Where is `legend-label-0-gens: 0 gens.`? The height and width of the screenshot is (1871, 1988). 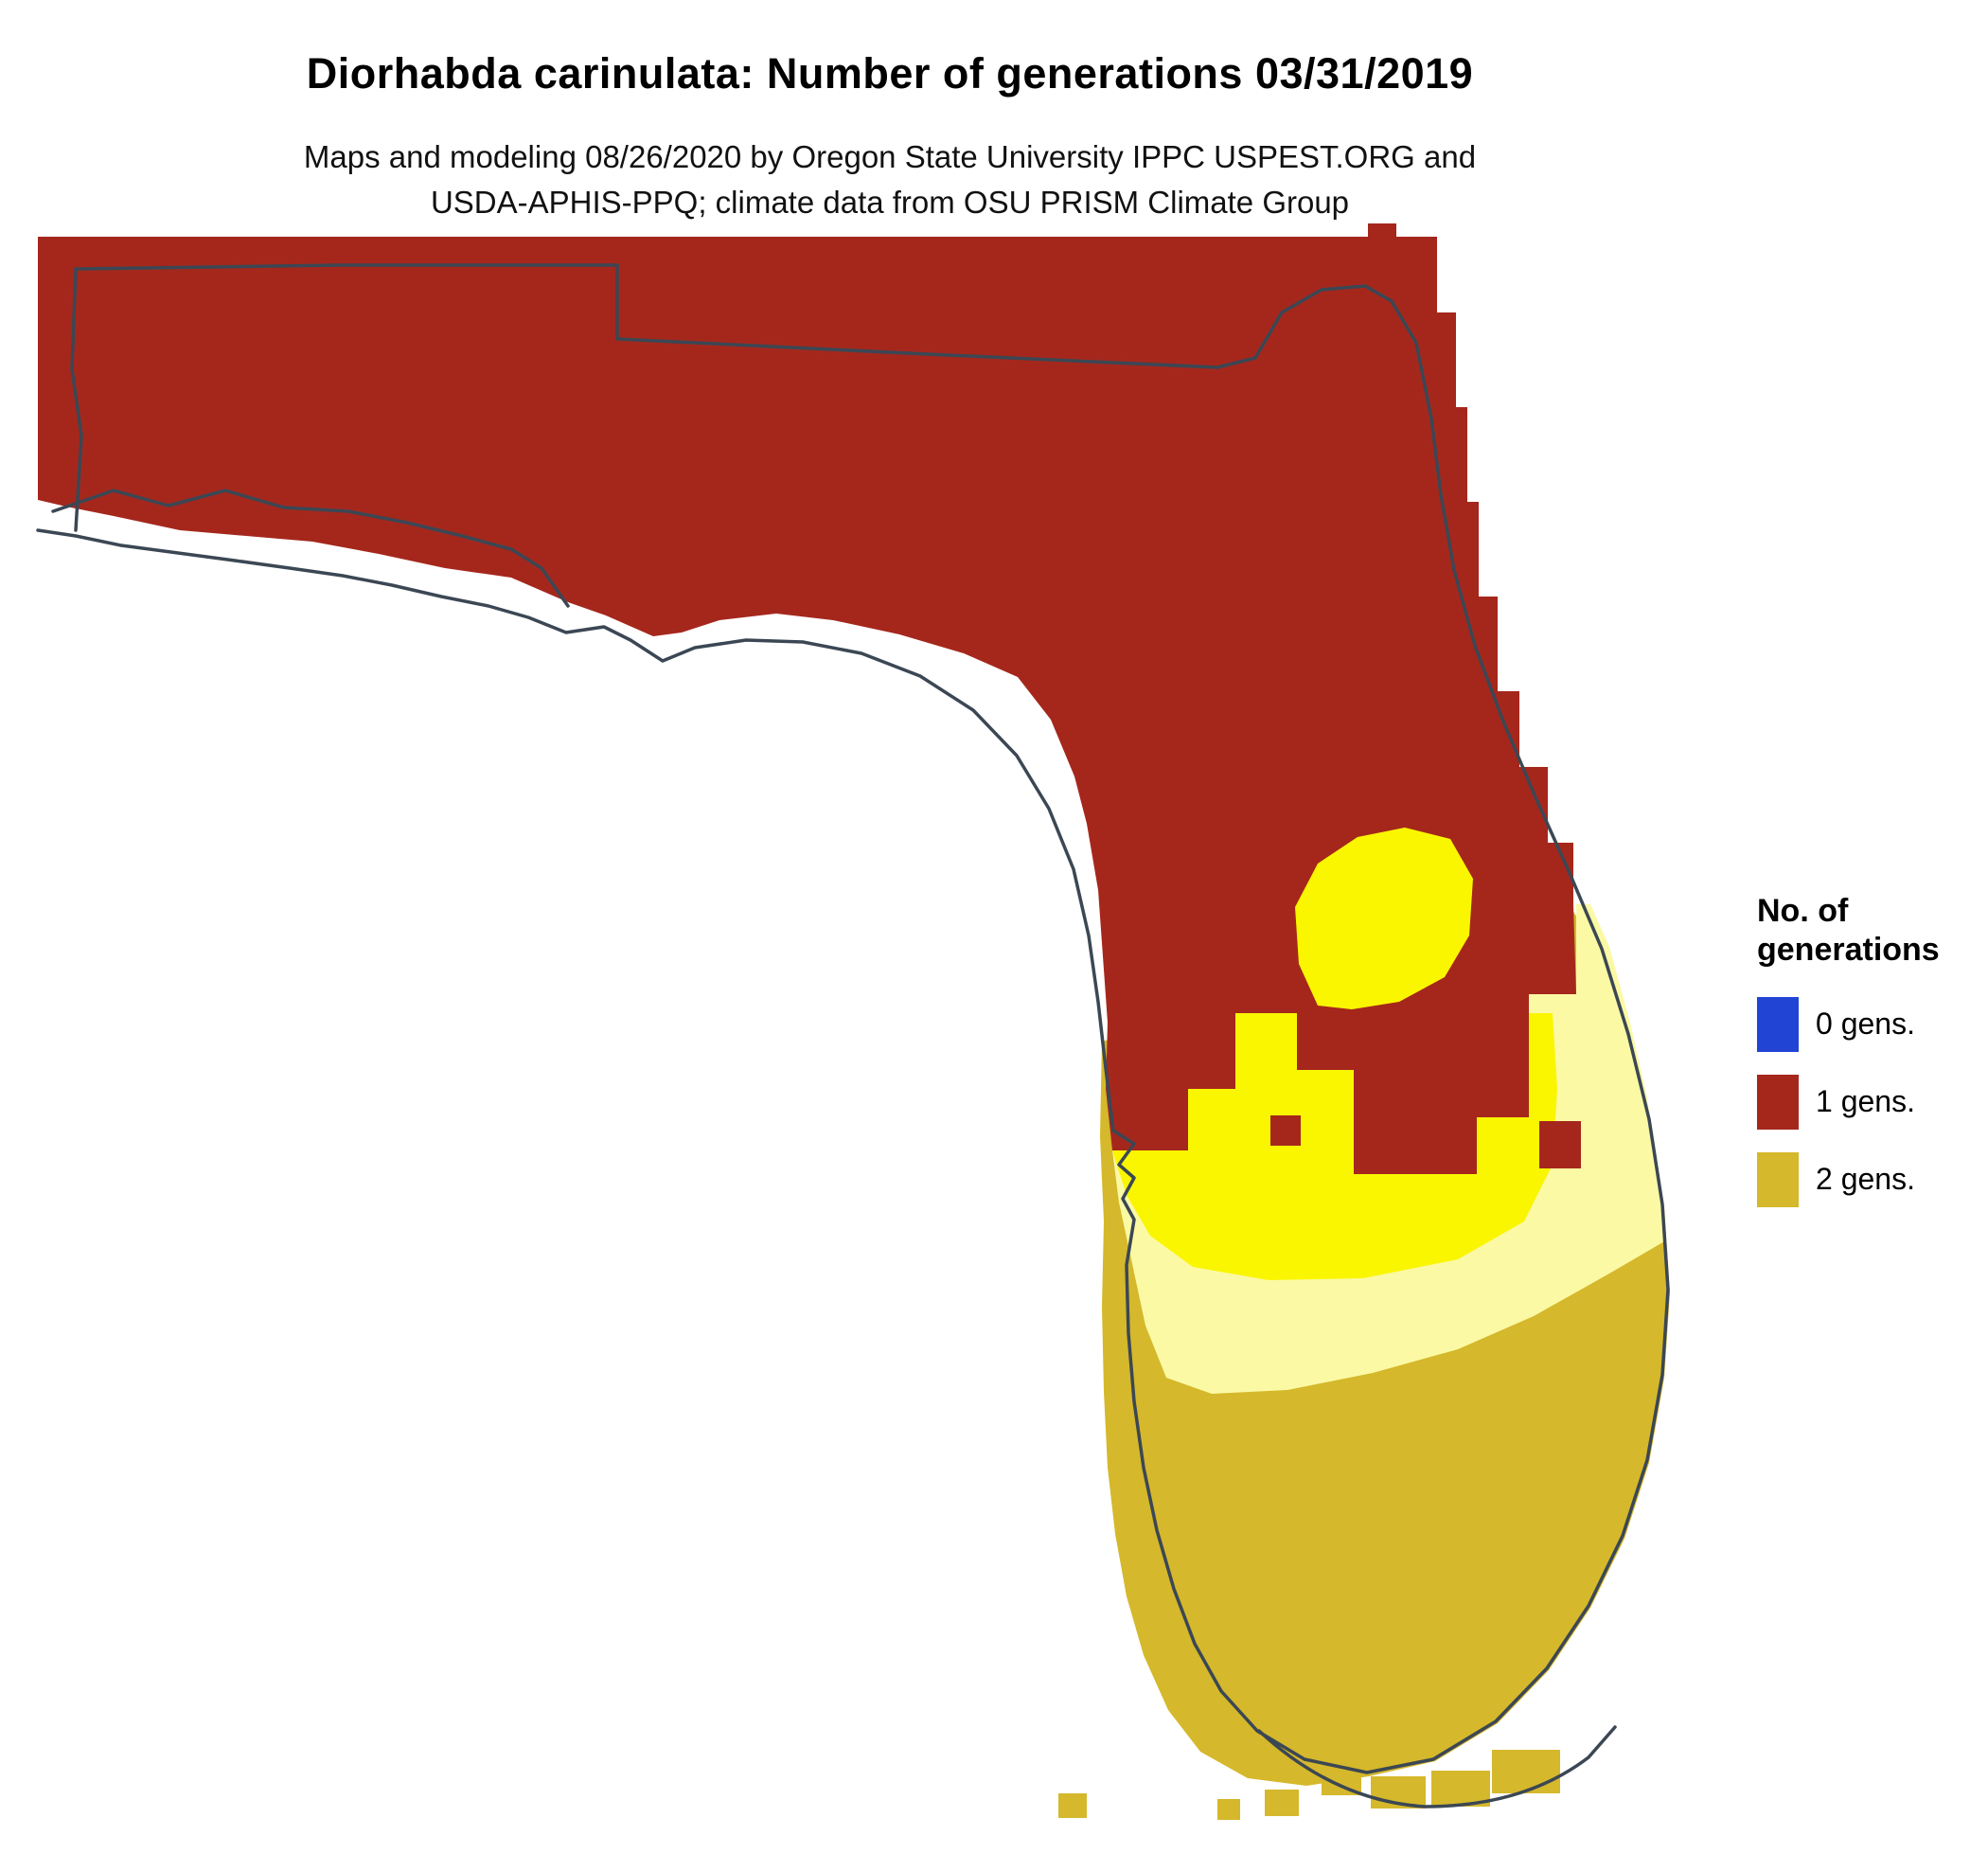 legend-label-0-gens: 0 gens. is located at coordinates (1865, 1024).